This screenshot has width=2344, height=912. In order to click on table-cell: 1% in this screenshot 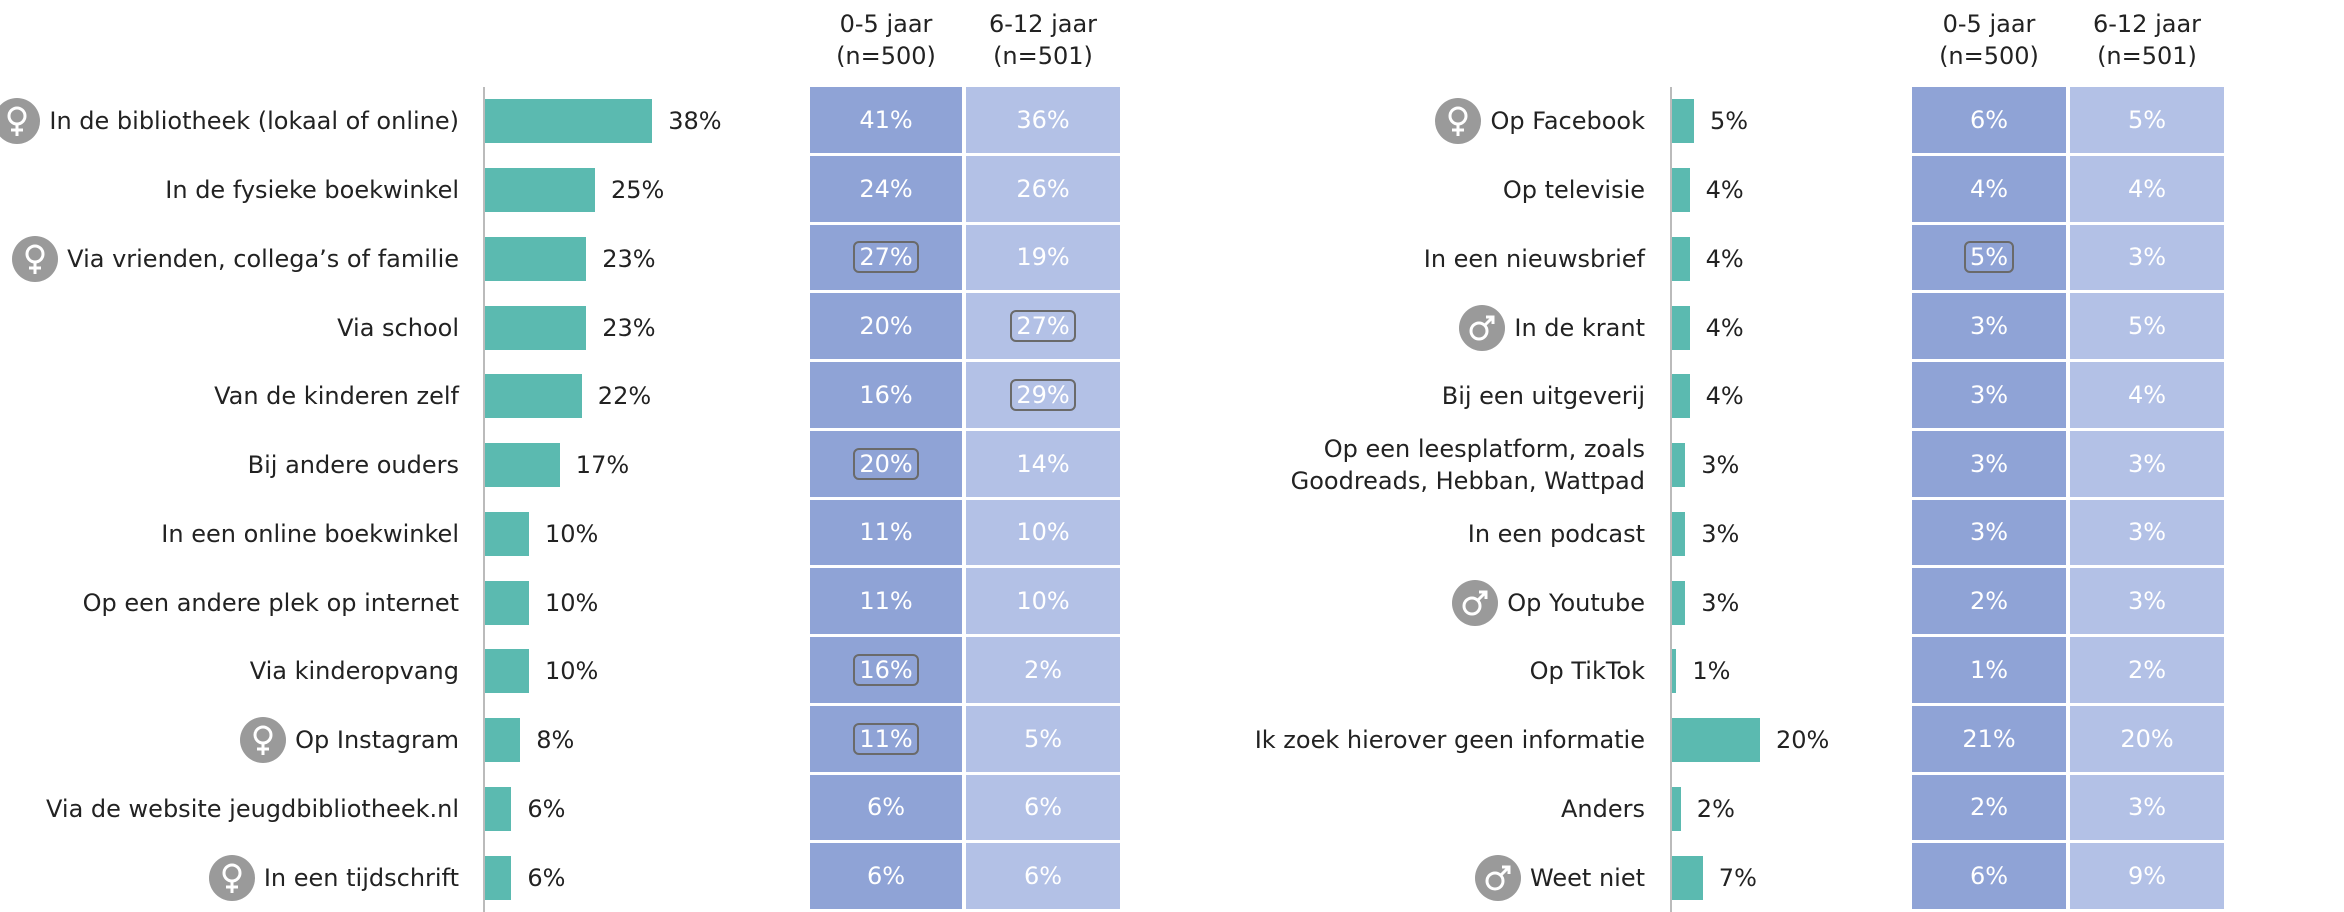, I will do `click(1989, 670)`.